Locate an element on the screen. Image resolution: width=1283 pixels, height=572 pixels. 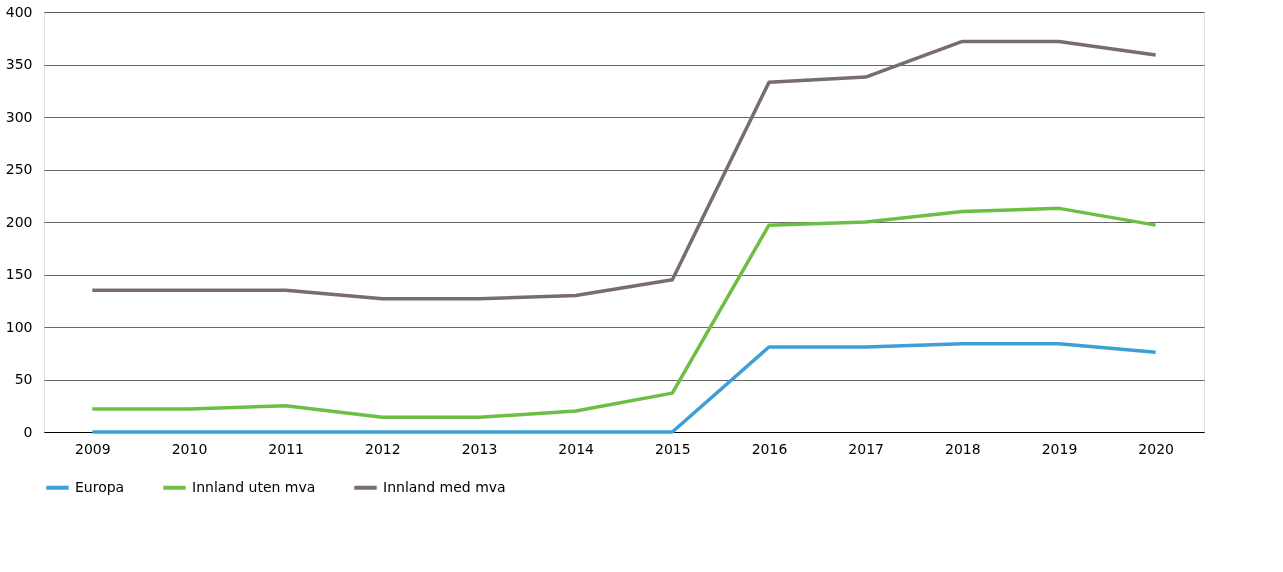
x-tick-label: 2011 is located at coordinates (286, 448).